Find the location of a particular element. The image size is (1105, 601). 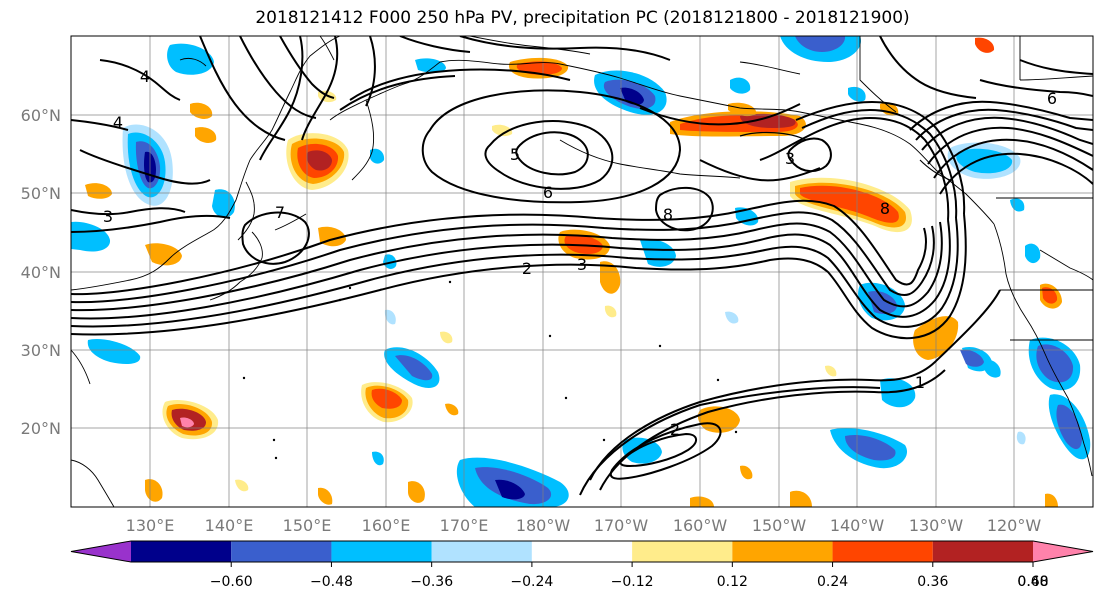

lon-label: 160°W is located at coordinates (700, 525).